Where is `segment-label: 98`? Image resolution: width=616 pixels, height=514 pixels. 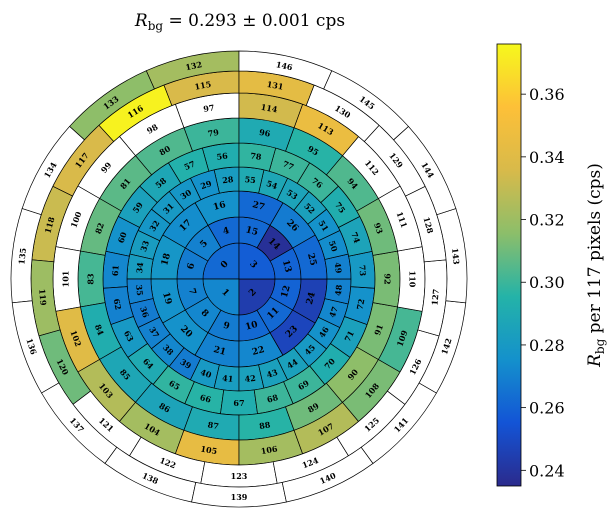 segment-label: 98 is located at coordinates (152, 128).